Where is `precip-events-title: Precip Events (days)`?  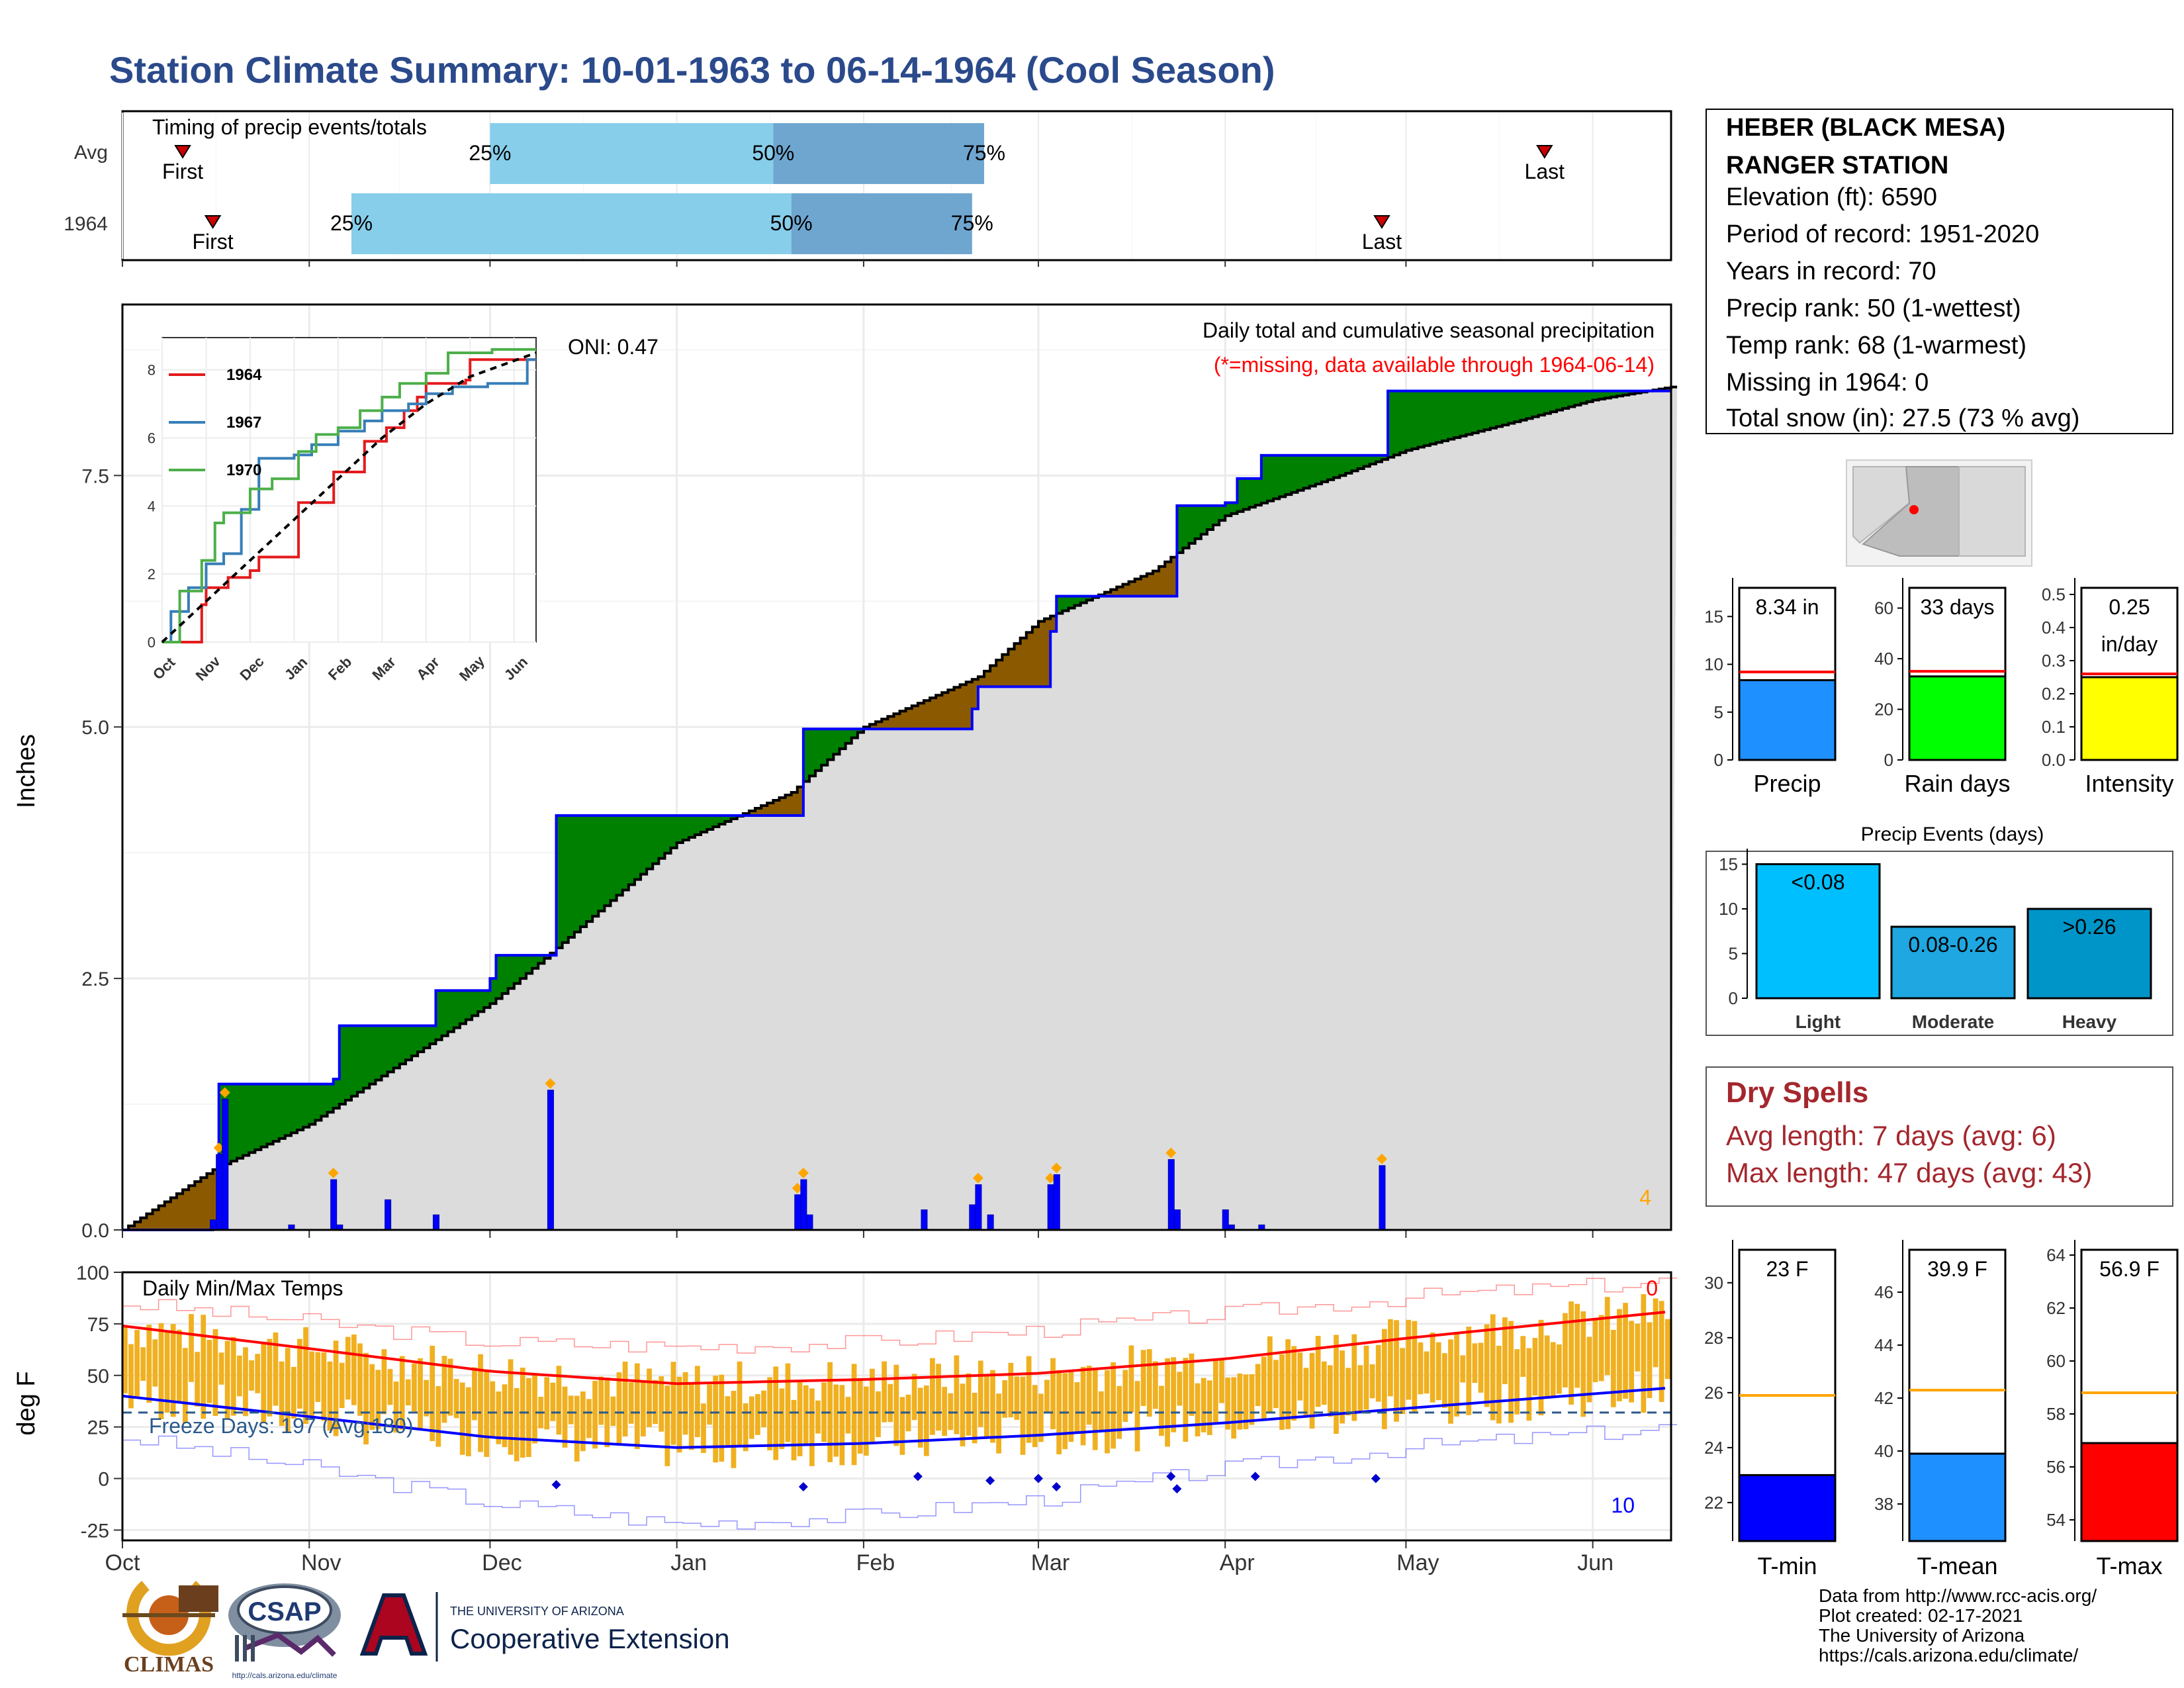
precip-events-title: Precip Events (days) is located at coordinates (1952, 834).